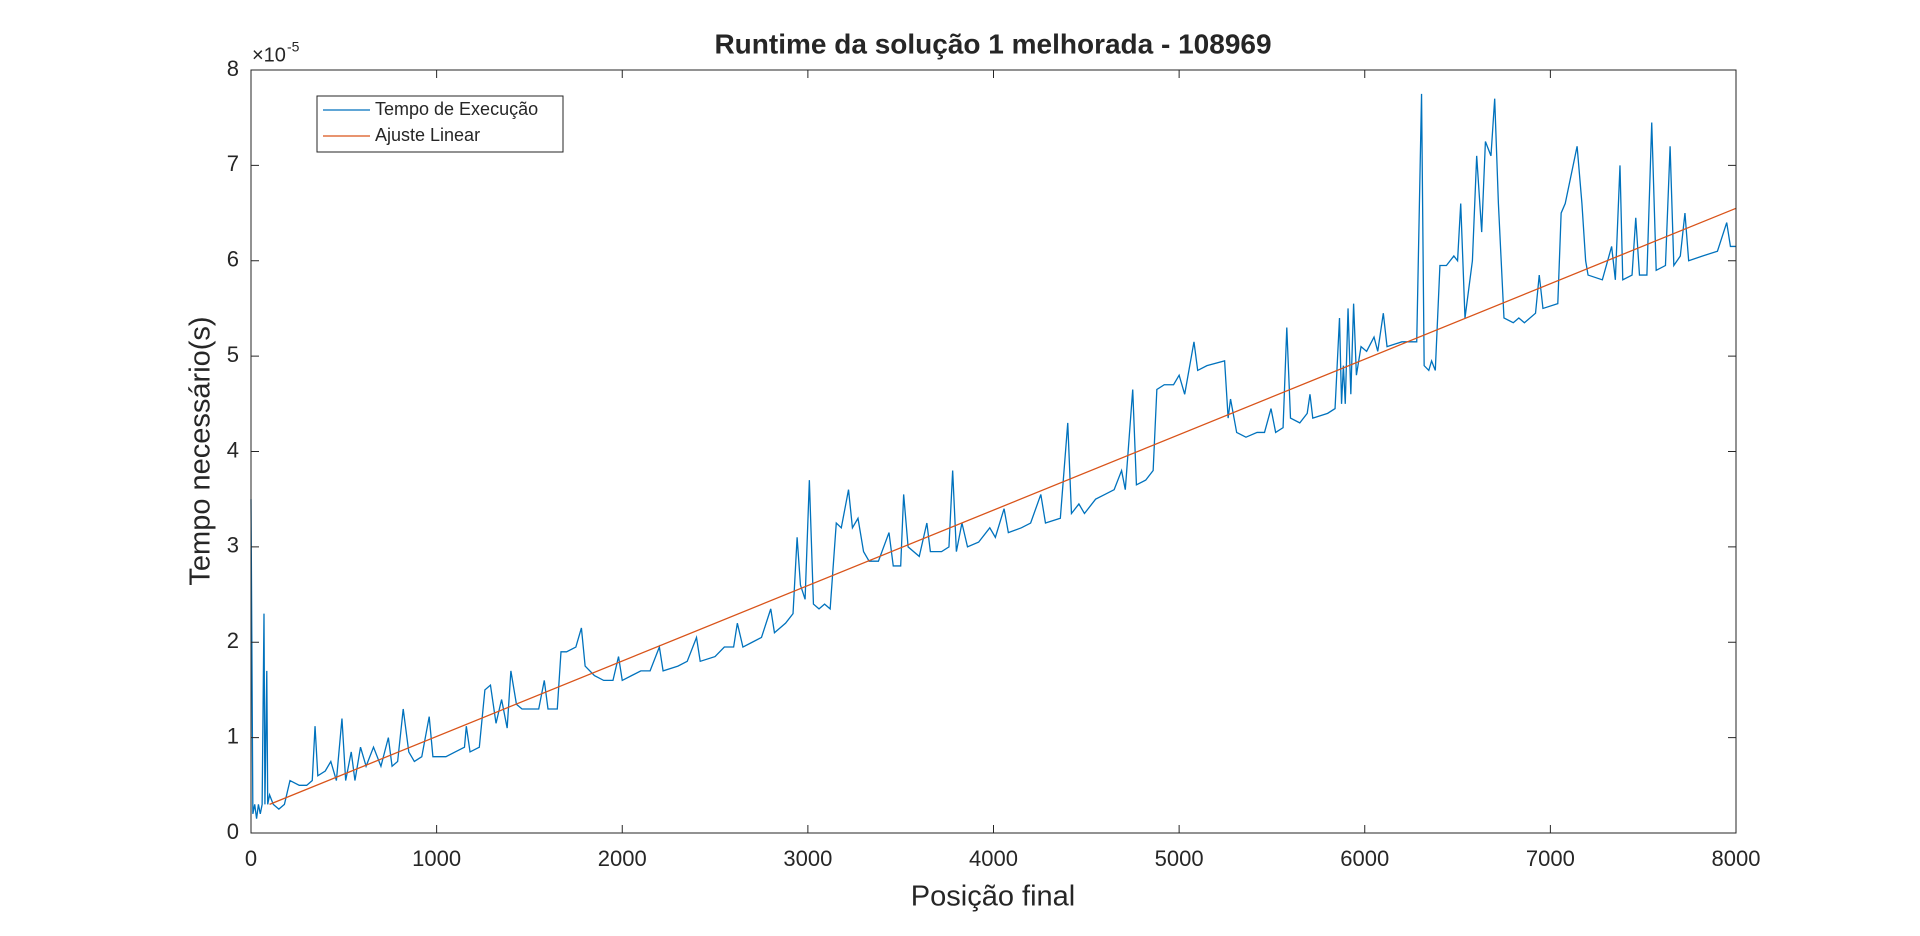  What do you see at coordinates (436, 858) in the screenshot?
I see `x-tick-label: 1000` at bounding box center [436, 858].